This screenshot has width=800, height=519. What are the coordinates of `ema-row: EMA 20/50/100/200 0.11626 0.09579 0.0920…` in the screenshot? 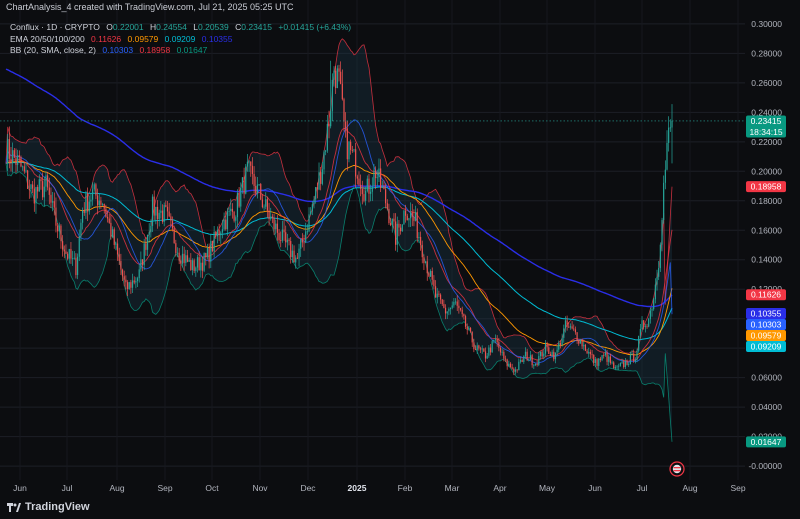 It's located at (182, 40).